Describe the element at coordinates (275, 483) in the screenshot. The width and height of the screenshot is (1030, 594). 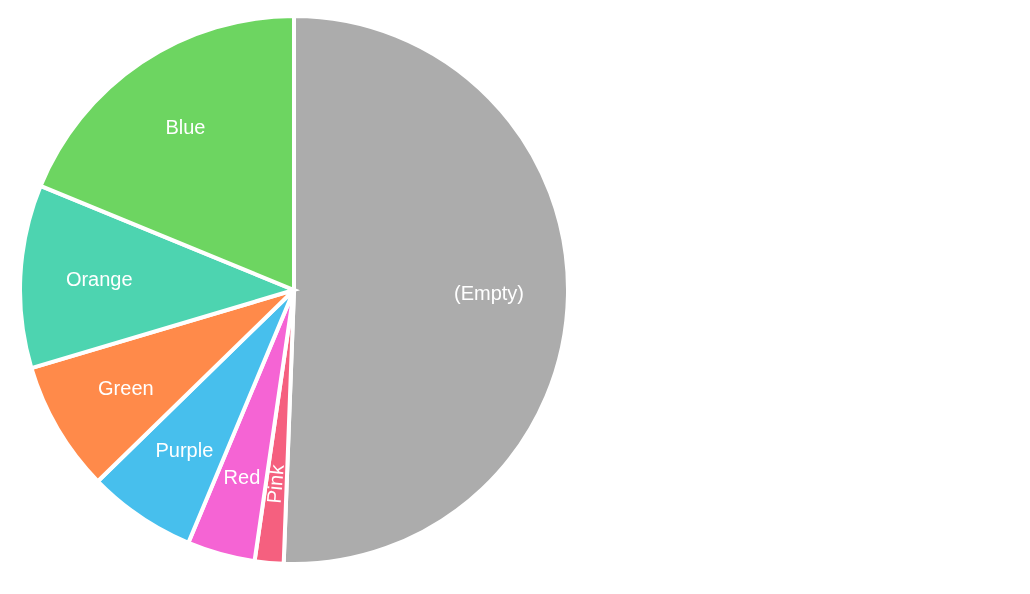
I see `slice-label: Pink` at that location.